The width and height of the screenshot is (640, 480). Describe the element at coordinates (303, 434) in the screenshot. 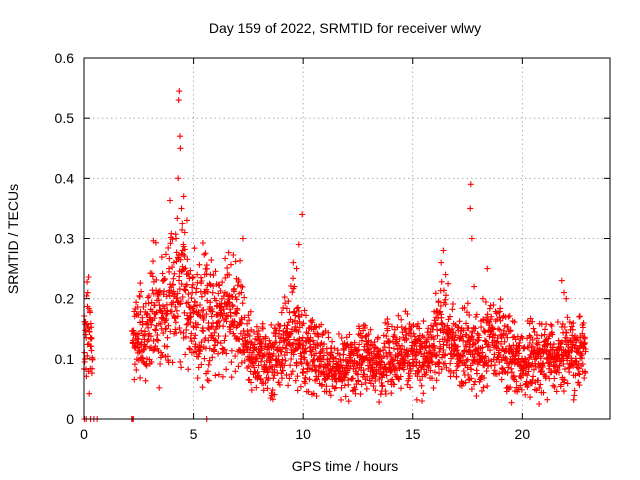

I see `x-tick-label: 10` at that location.